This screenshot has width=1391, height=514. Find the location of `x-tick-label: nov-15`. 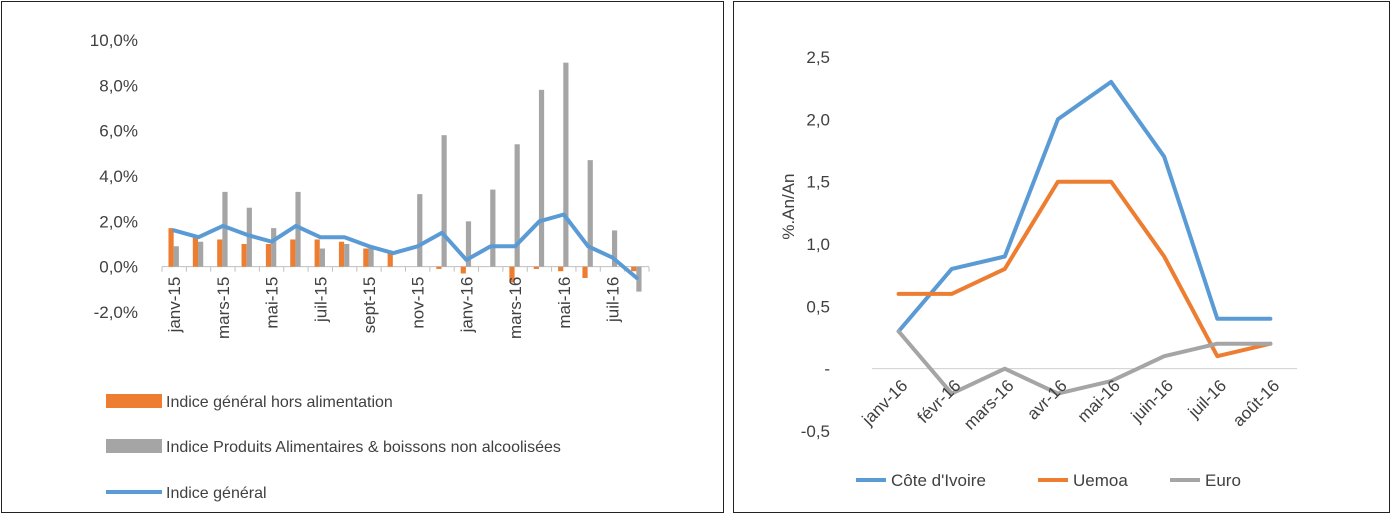

x-tick-label: nov-15 is located at coordinates (418, 303).